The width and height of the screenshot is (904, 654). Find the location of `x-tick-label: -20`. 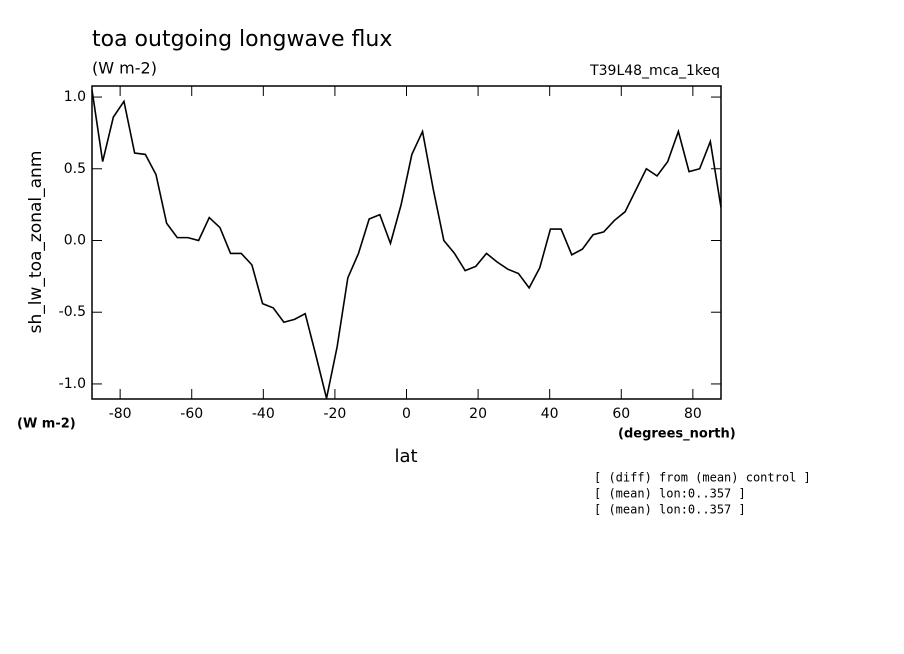

x-tick-label: -20 is located at coordinates (334, 414).